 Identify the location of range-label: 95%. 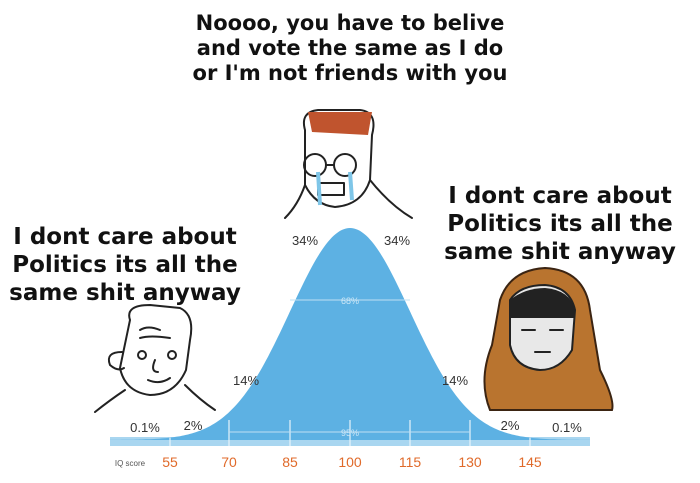
(350, 433).